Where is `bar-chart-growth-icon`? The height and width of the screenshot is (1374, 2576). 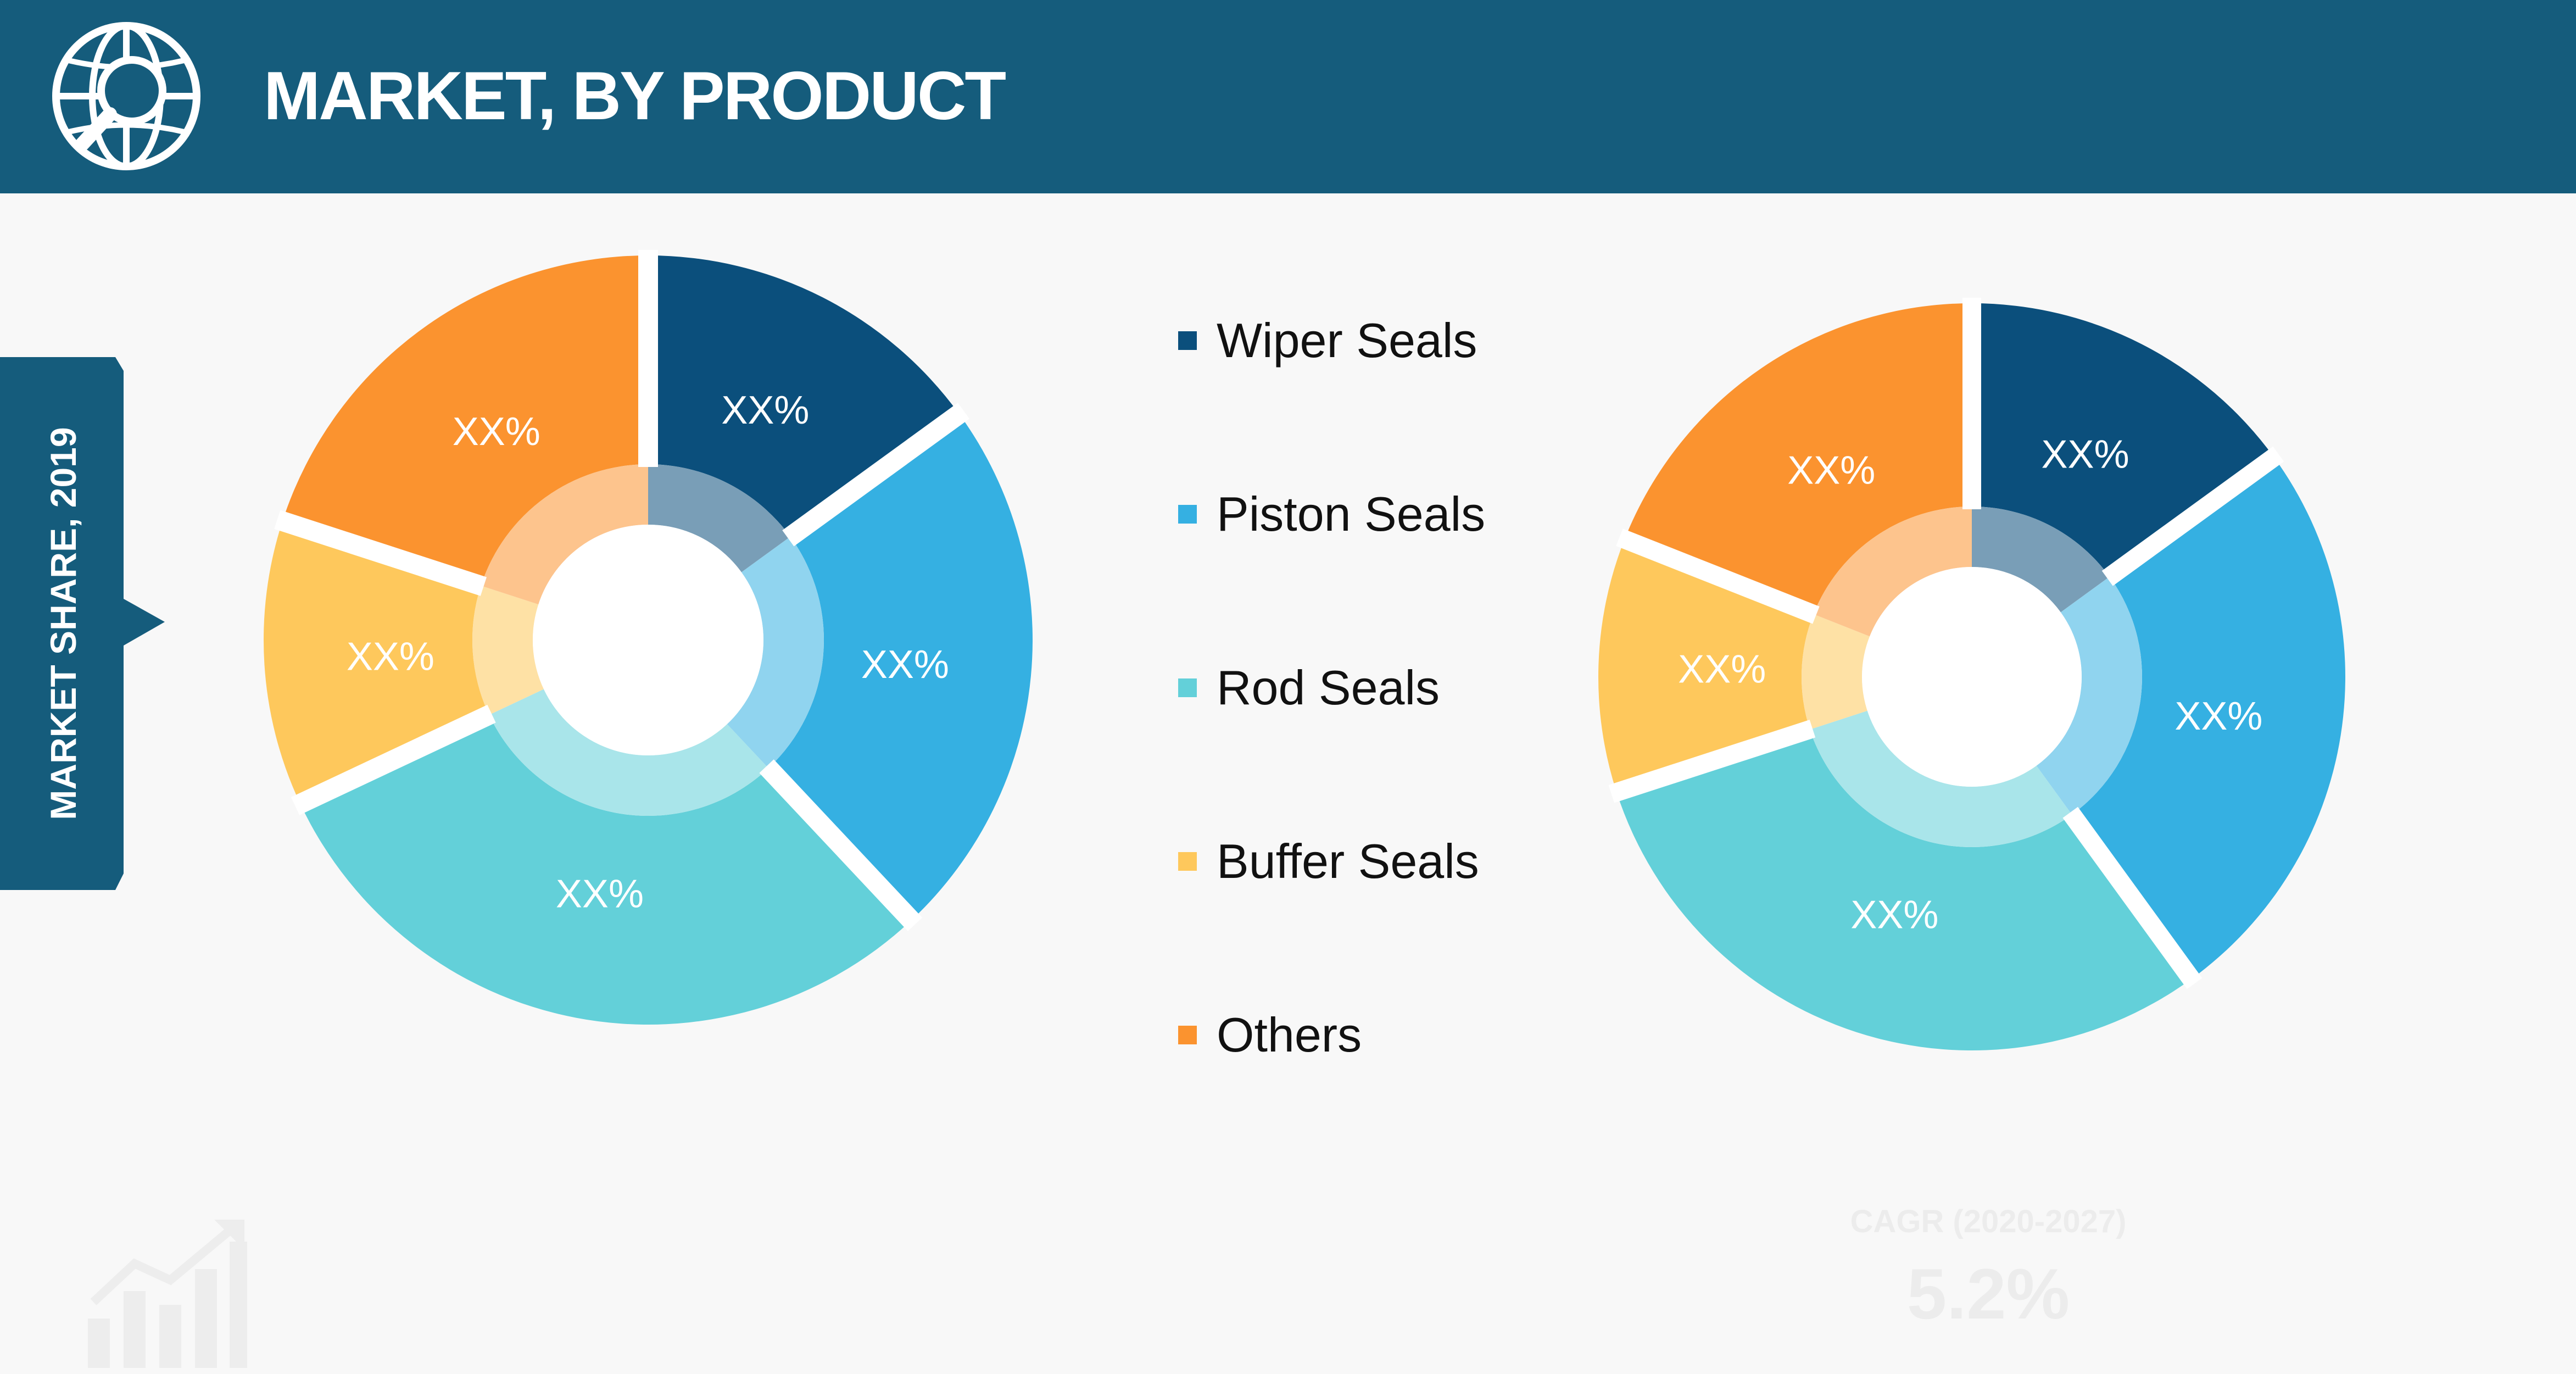
bar-chart-growth-icon is located at coordinates (167, 1294).